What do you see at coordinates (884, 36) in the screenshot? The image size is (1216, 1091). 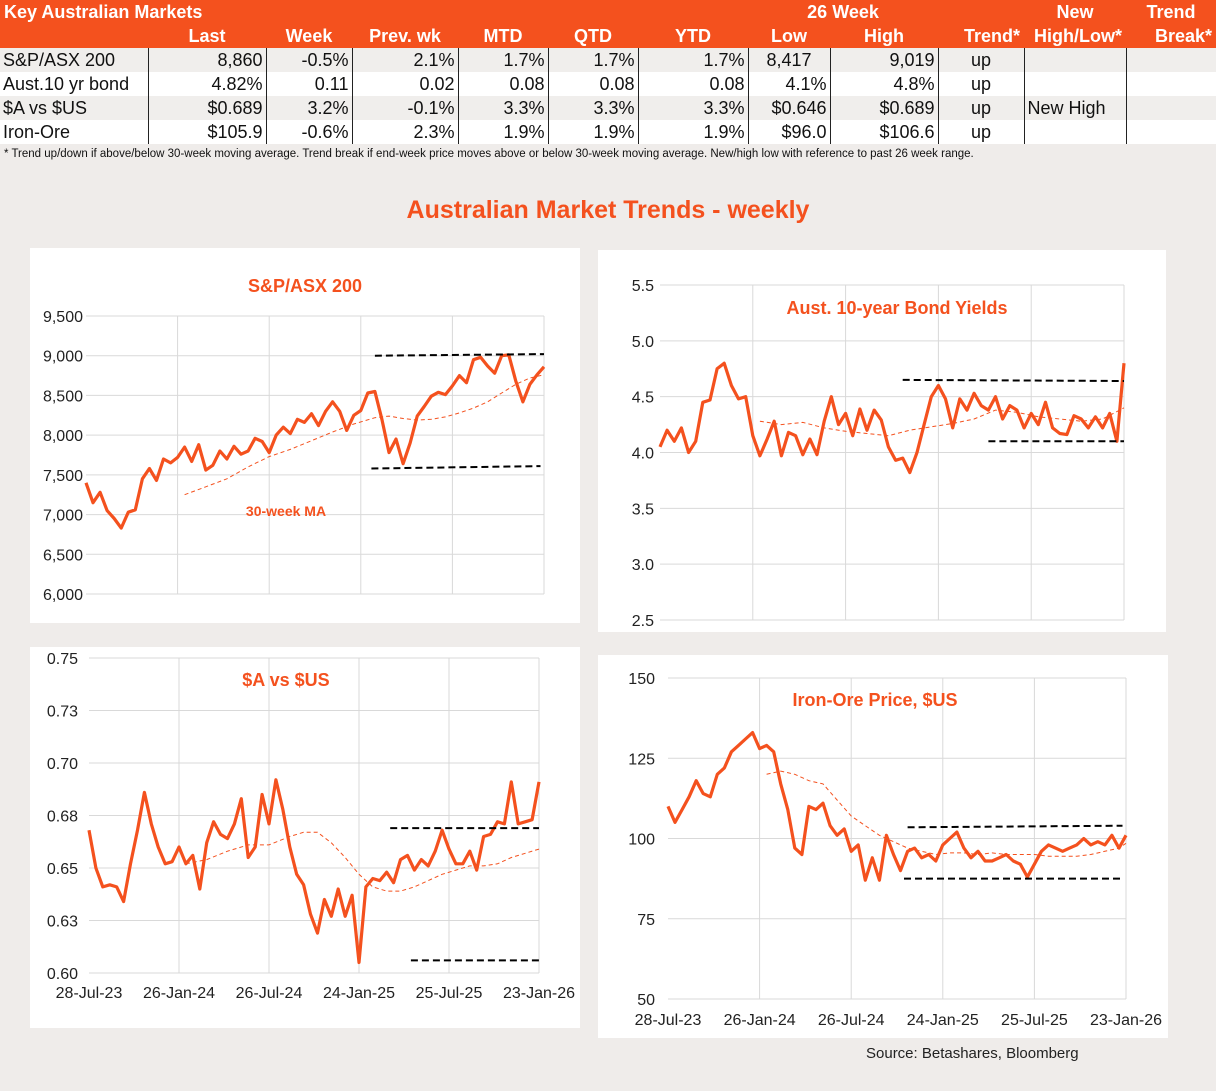 I see `col-header-high: High` at bounding box center [884, 36].